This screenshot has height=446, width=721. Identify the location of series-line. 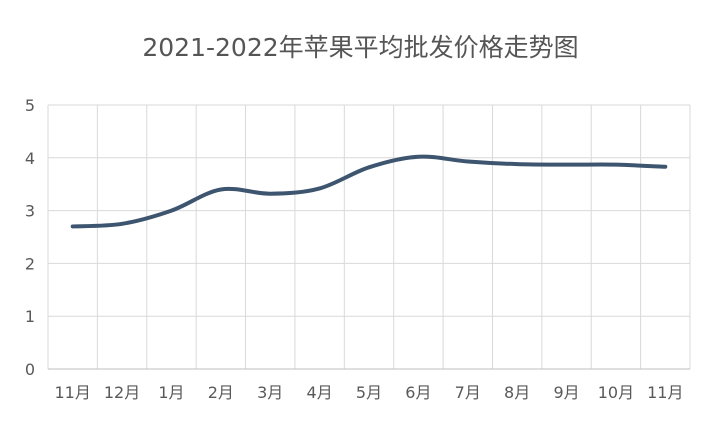
(369, 191).